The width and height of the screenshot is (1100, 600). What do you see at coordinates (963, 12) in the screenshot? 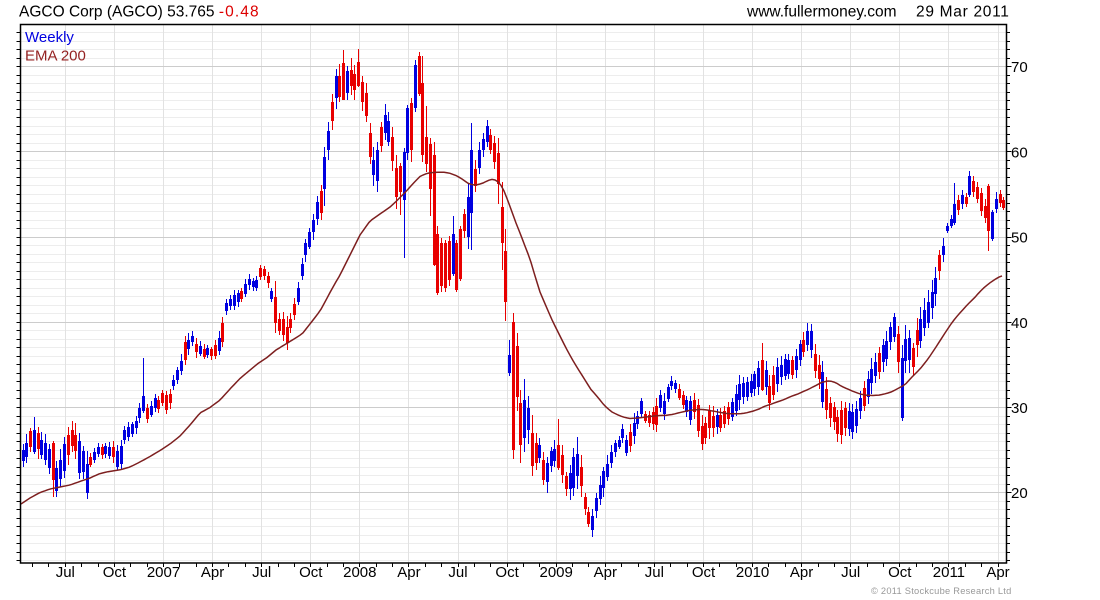
I see `svg-text: 29 Mar 2011` at bounding box center [963, 12].